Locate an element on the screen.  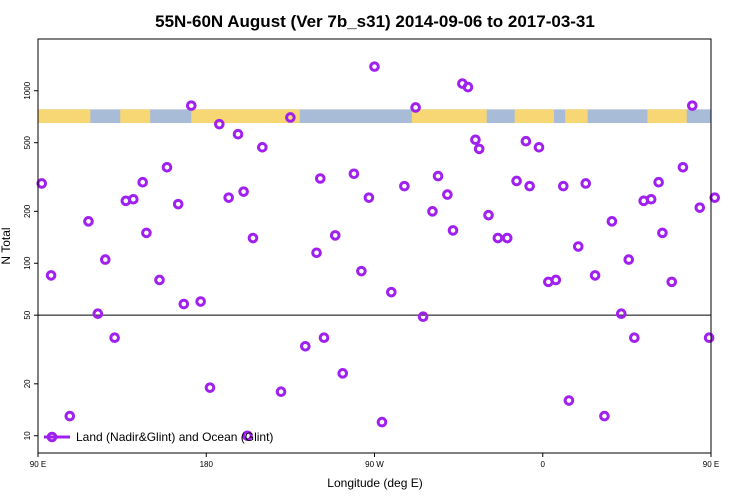
y-tick-label: 10 is located at coordinates (27, 435).